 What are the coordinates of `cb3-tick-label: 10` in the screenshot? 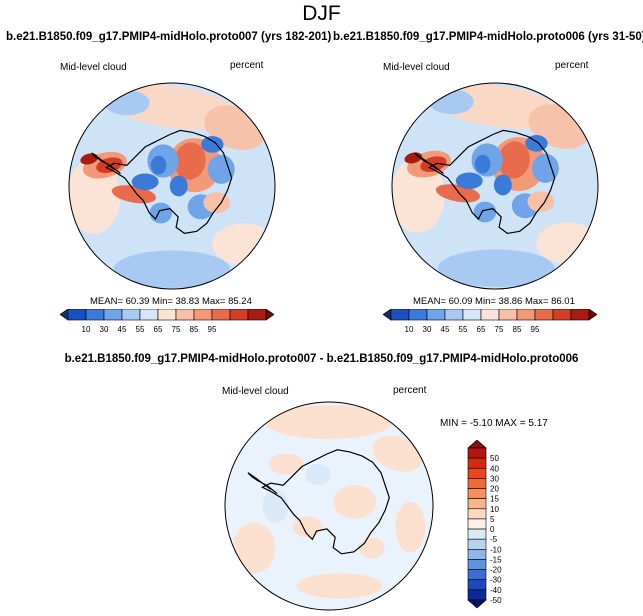 It's located at (494, 509).